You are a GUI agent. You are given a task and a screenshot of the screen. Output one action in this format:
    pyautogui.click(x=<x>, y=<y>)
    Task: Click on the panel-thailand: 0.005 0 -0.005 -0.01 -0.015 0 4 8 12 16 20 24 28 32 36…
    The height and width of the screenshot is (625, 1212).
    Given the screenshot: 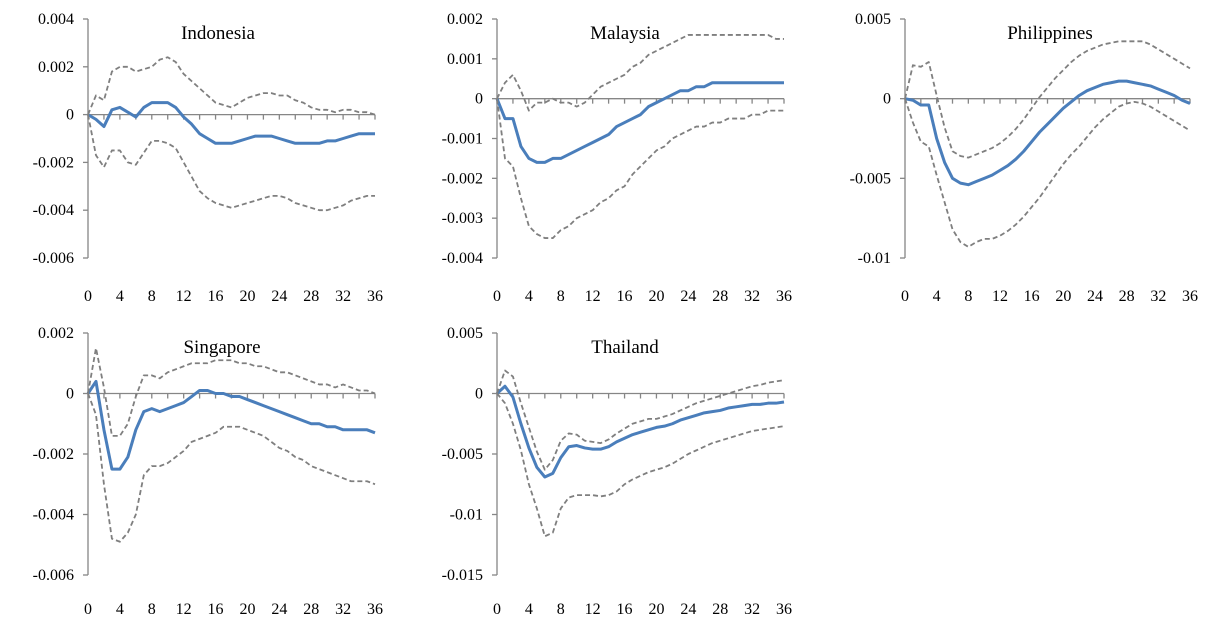 What is the action you would take?
    pyautogui.click(x=617, y=471)
    